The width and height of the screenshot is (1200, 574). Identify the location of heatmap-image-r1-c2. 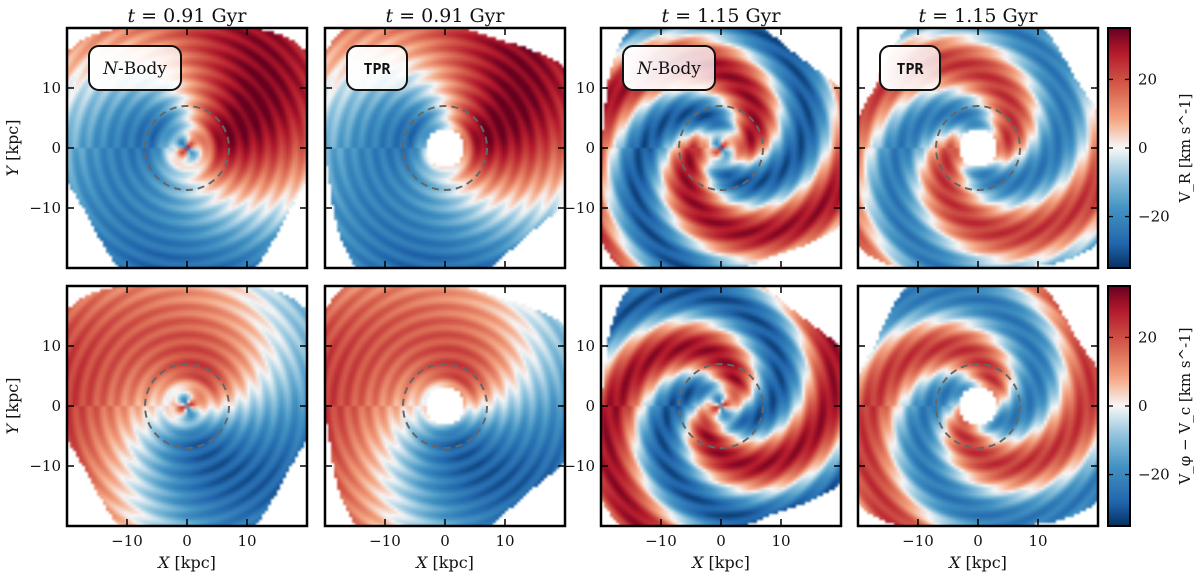
(721, 406).